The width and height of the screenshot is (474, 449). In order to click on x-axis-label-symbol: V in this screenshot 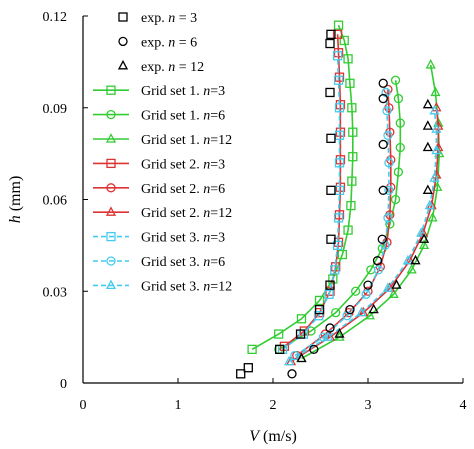, I will do `click(255, 436)`.